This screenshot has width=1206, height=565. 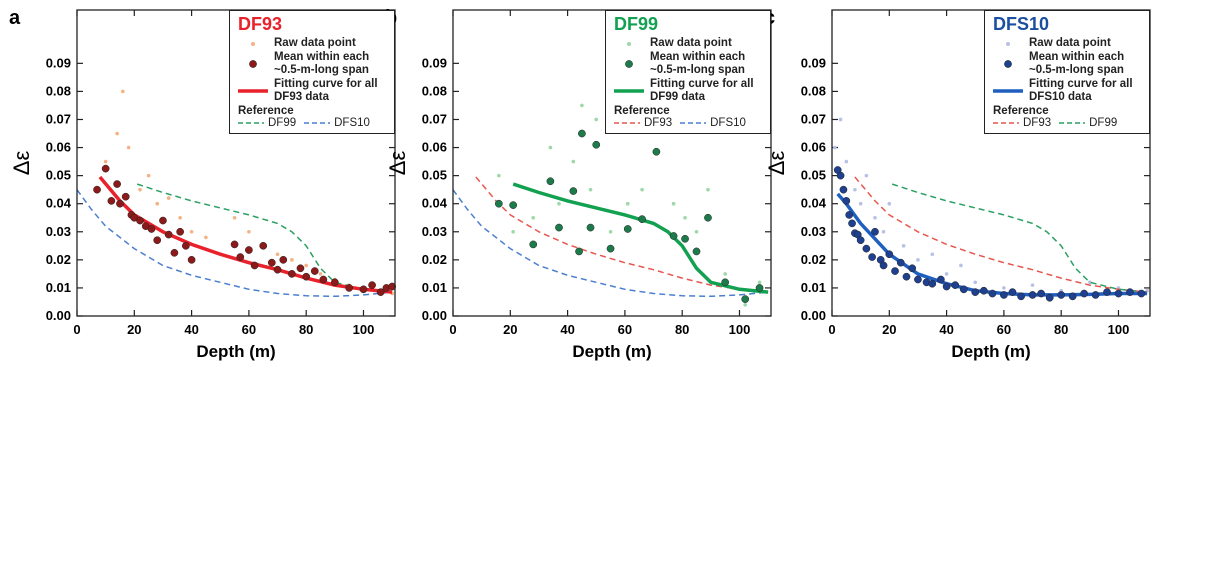 I want to click on x-tick-label: 0, so click(x=831, y=329).